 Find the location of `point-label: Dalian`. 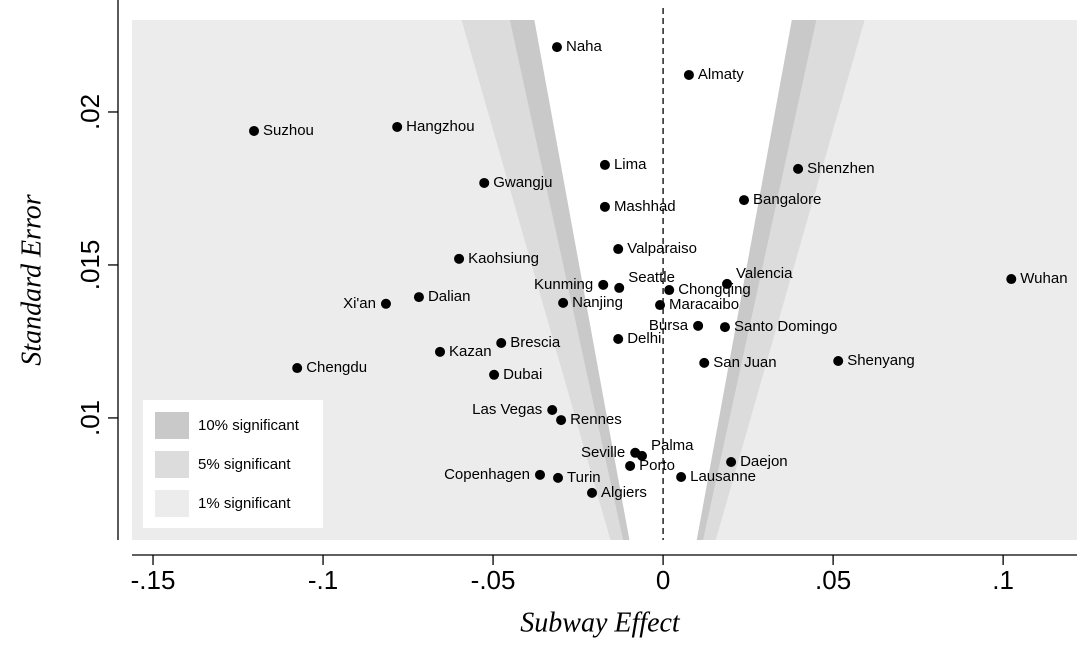

point-label: Dalian is located at coordinates (449, 296).